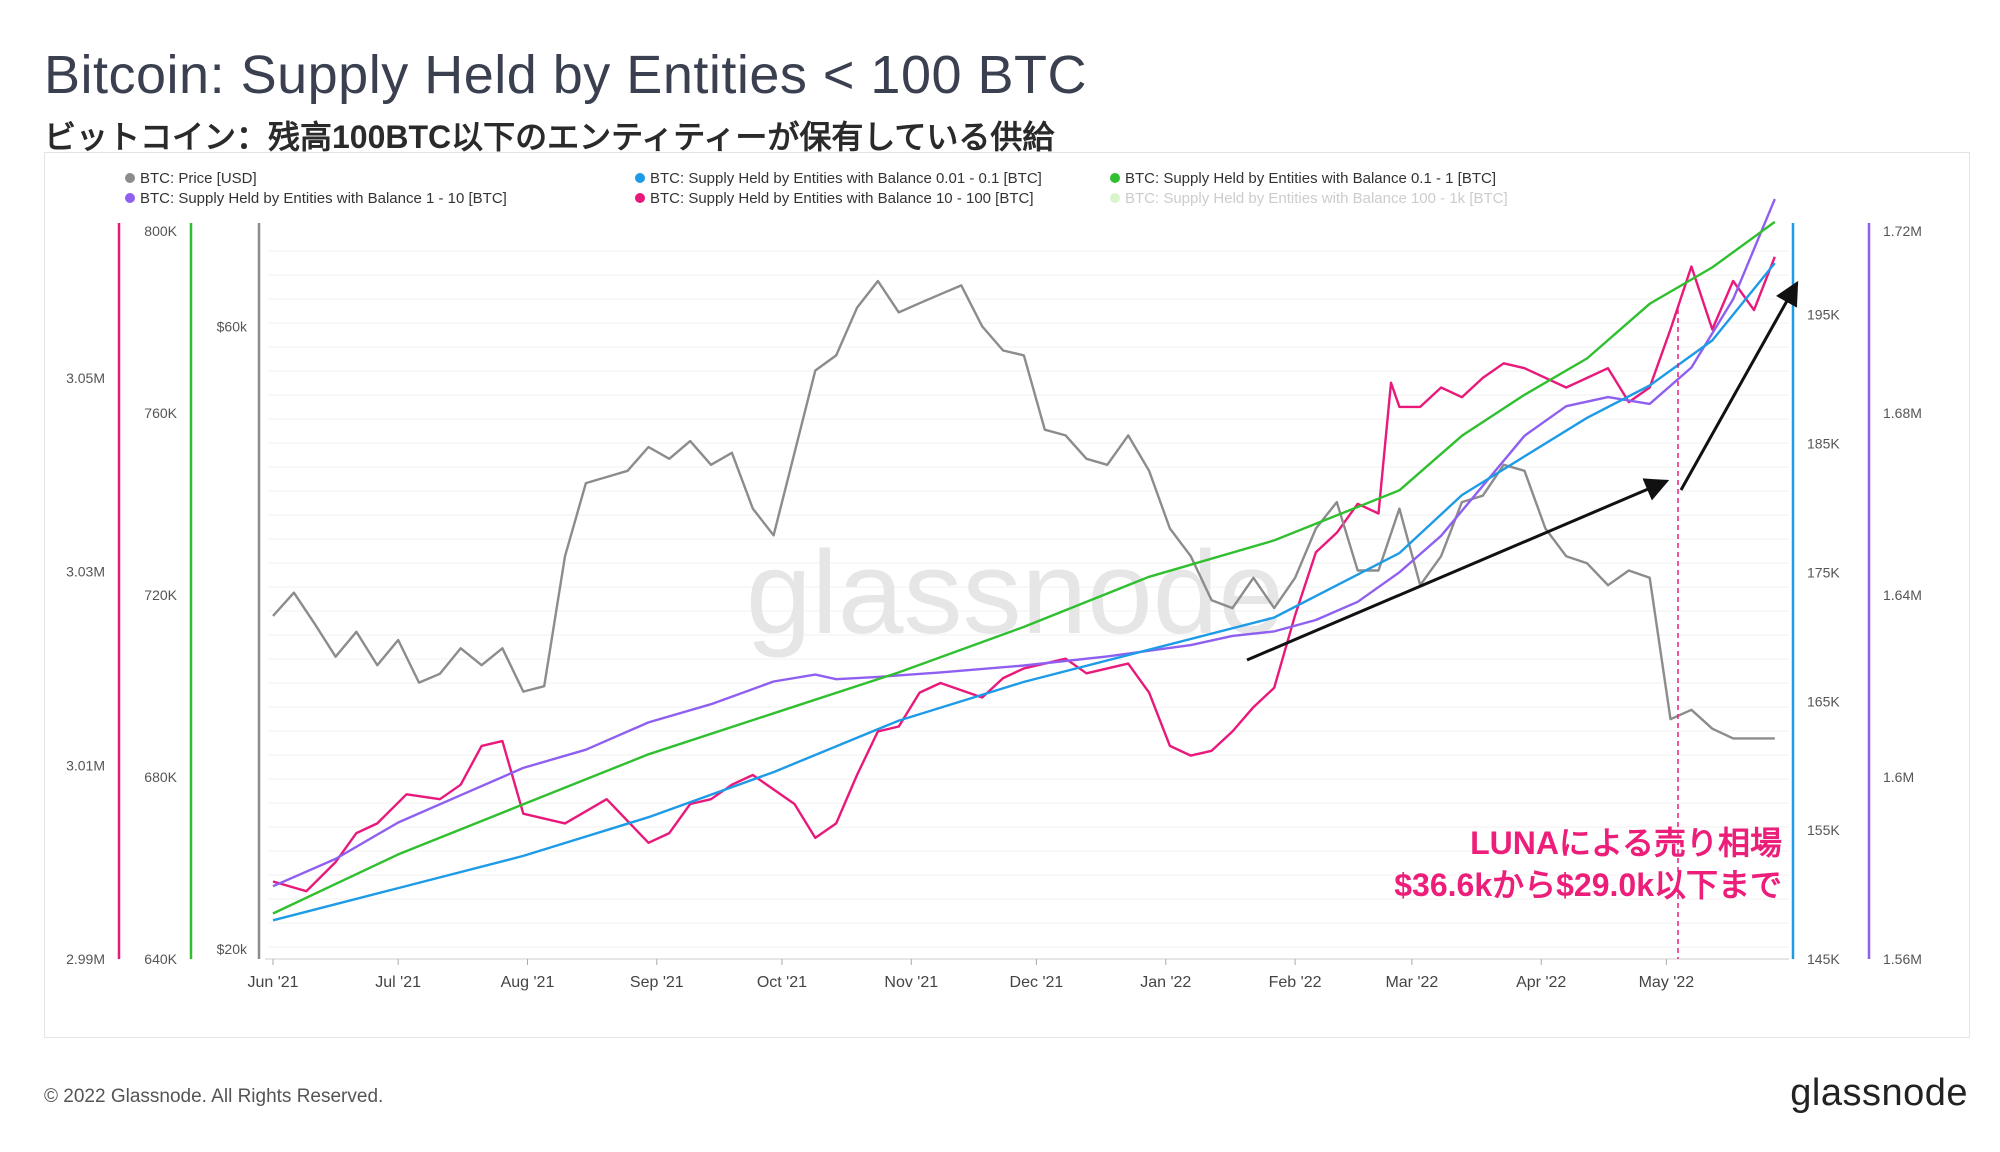 This screenshot has width=2000, height=1152. What do you see at coordinates (1902, 231) in the screenshot?
I see `axis-tick-s1: 1.72M` at bounding box center [1902, 231].